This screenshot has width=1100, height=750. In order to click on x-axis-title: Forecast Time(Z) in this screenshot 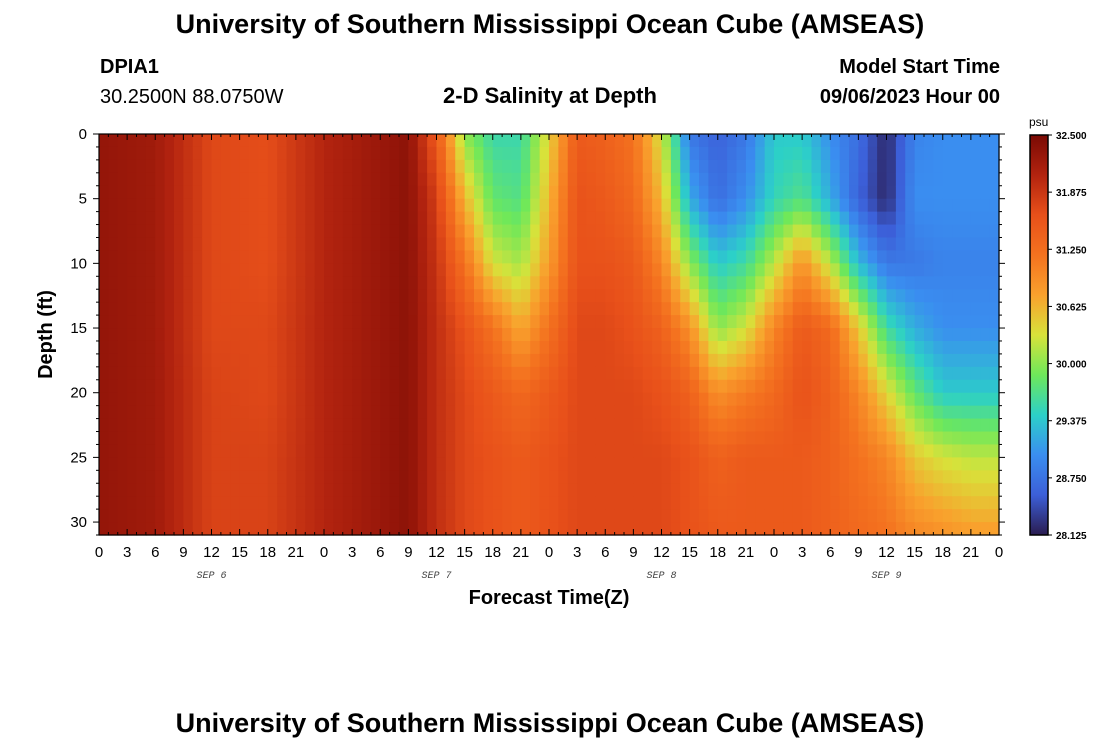, I will do `click(549, 598)`.